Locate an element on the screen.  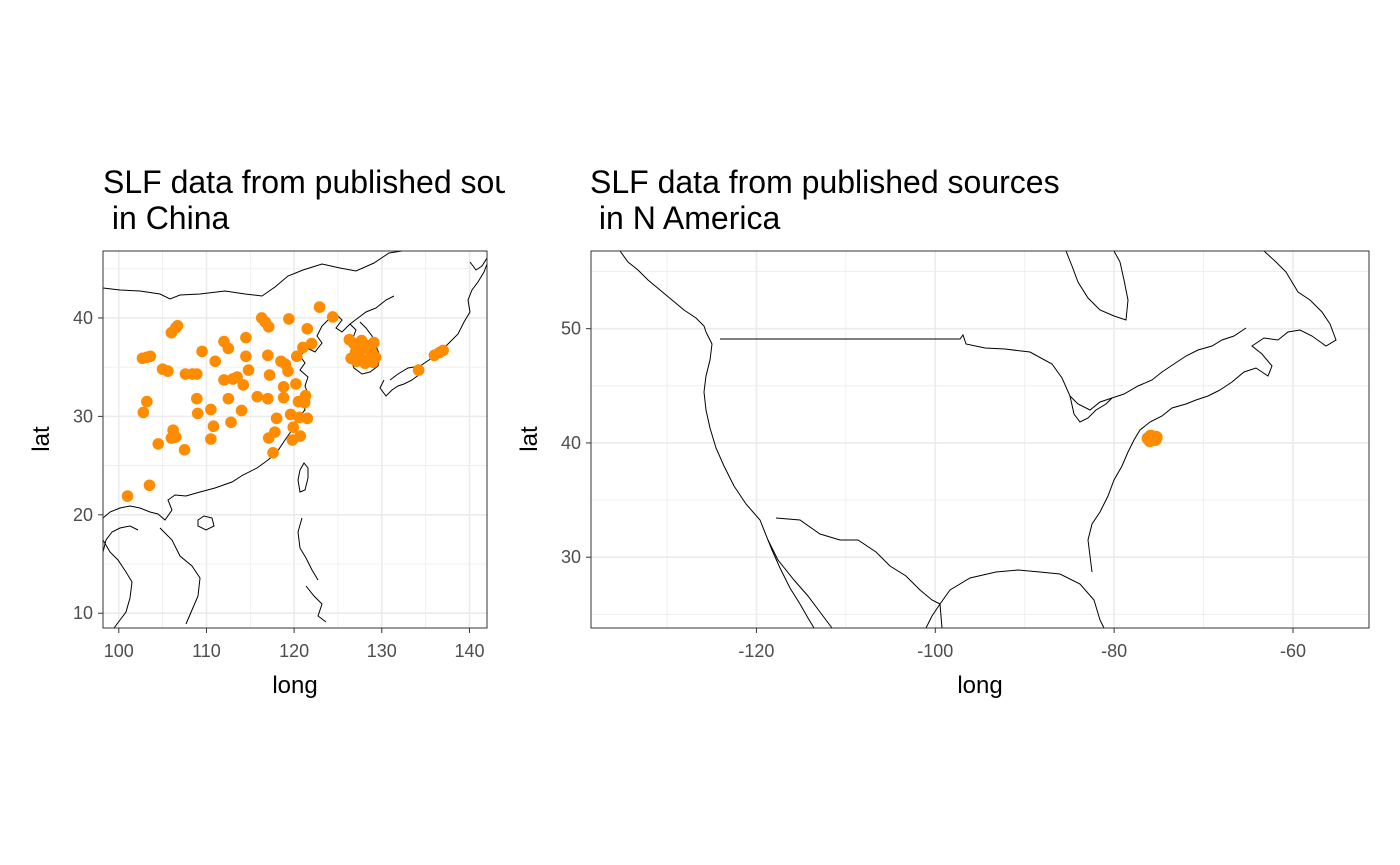
canada-us-border is located at coordinates (916, 378).